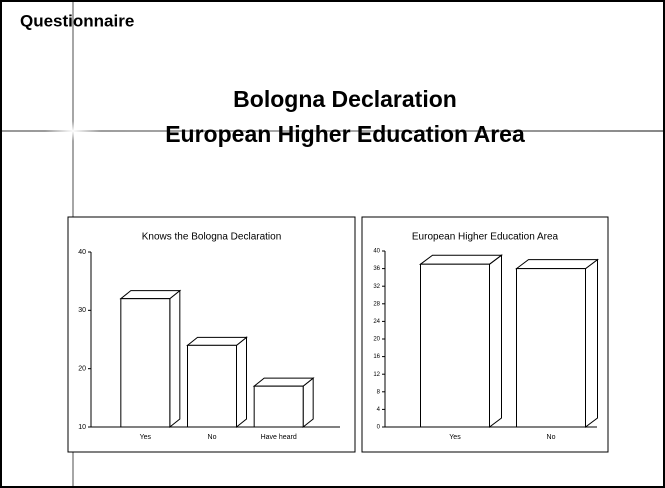 The image size is (665, 488). I want to click on y-tick-label: 30, so click(82, 310).